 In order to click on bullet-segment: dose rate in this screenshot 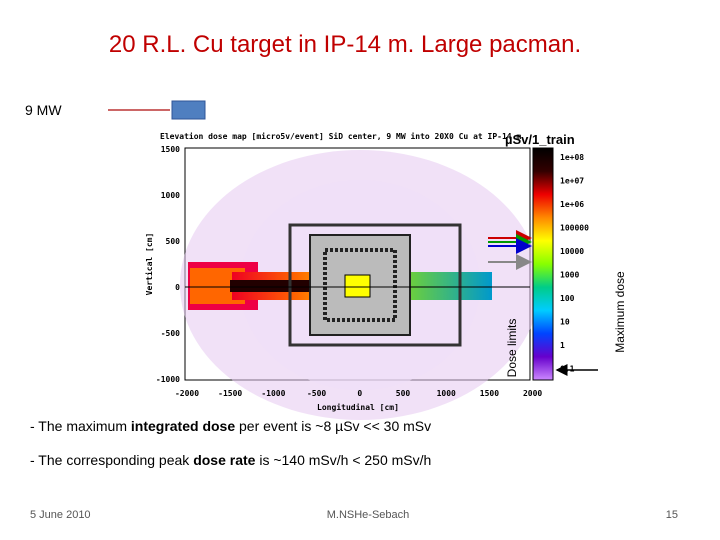, I will do `click(224, 460)`.